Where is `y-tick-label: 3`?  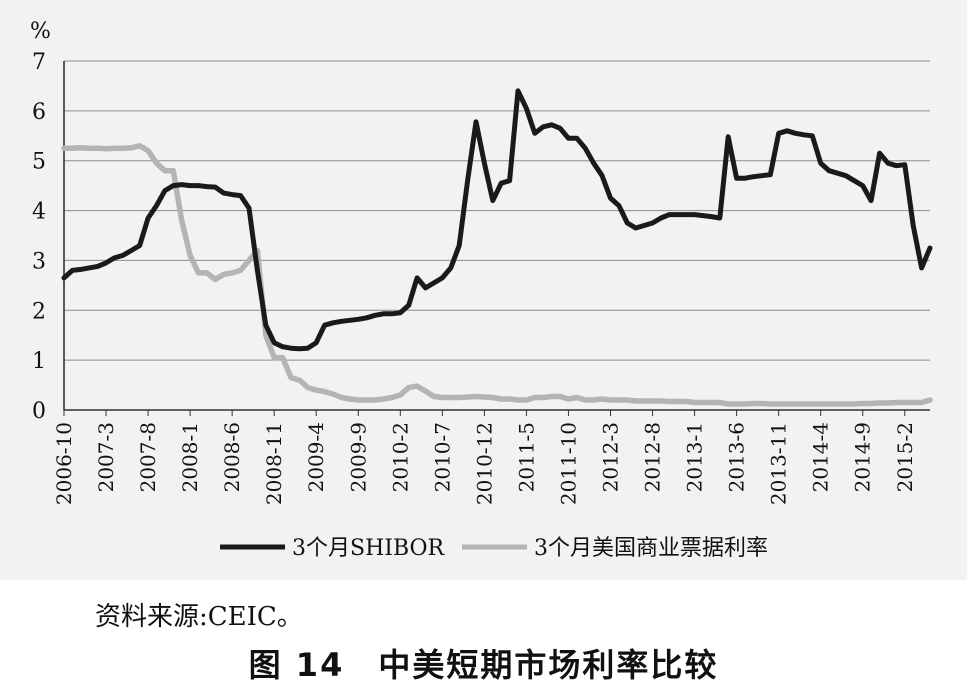 y-tick-label: 3 is located at coordinates (39, 261).